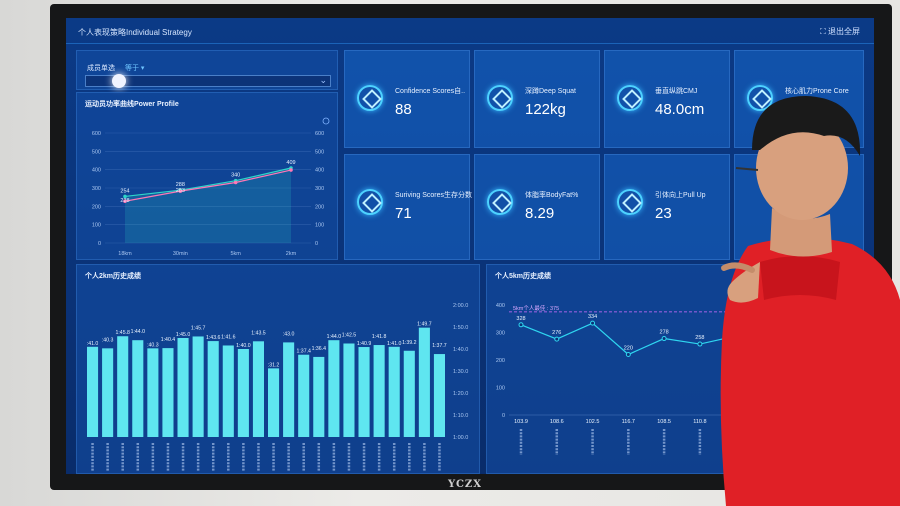 Image resolution: width=900 pixels, height=506 pixels. Describe the element at coordinates (198, 328) in the screenshot. I see `bar-value-label: 1:45.7` at that location.